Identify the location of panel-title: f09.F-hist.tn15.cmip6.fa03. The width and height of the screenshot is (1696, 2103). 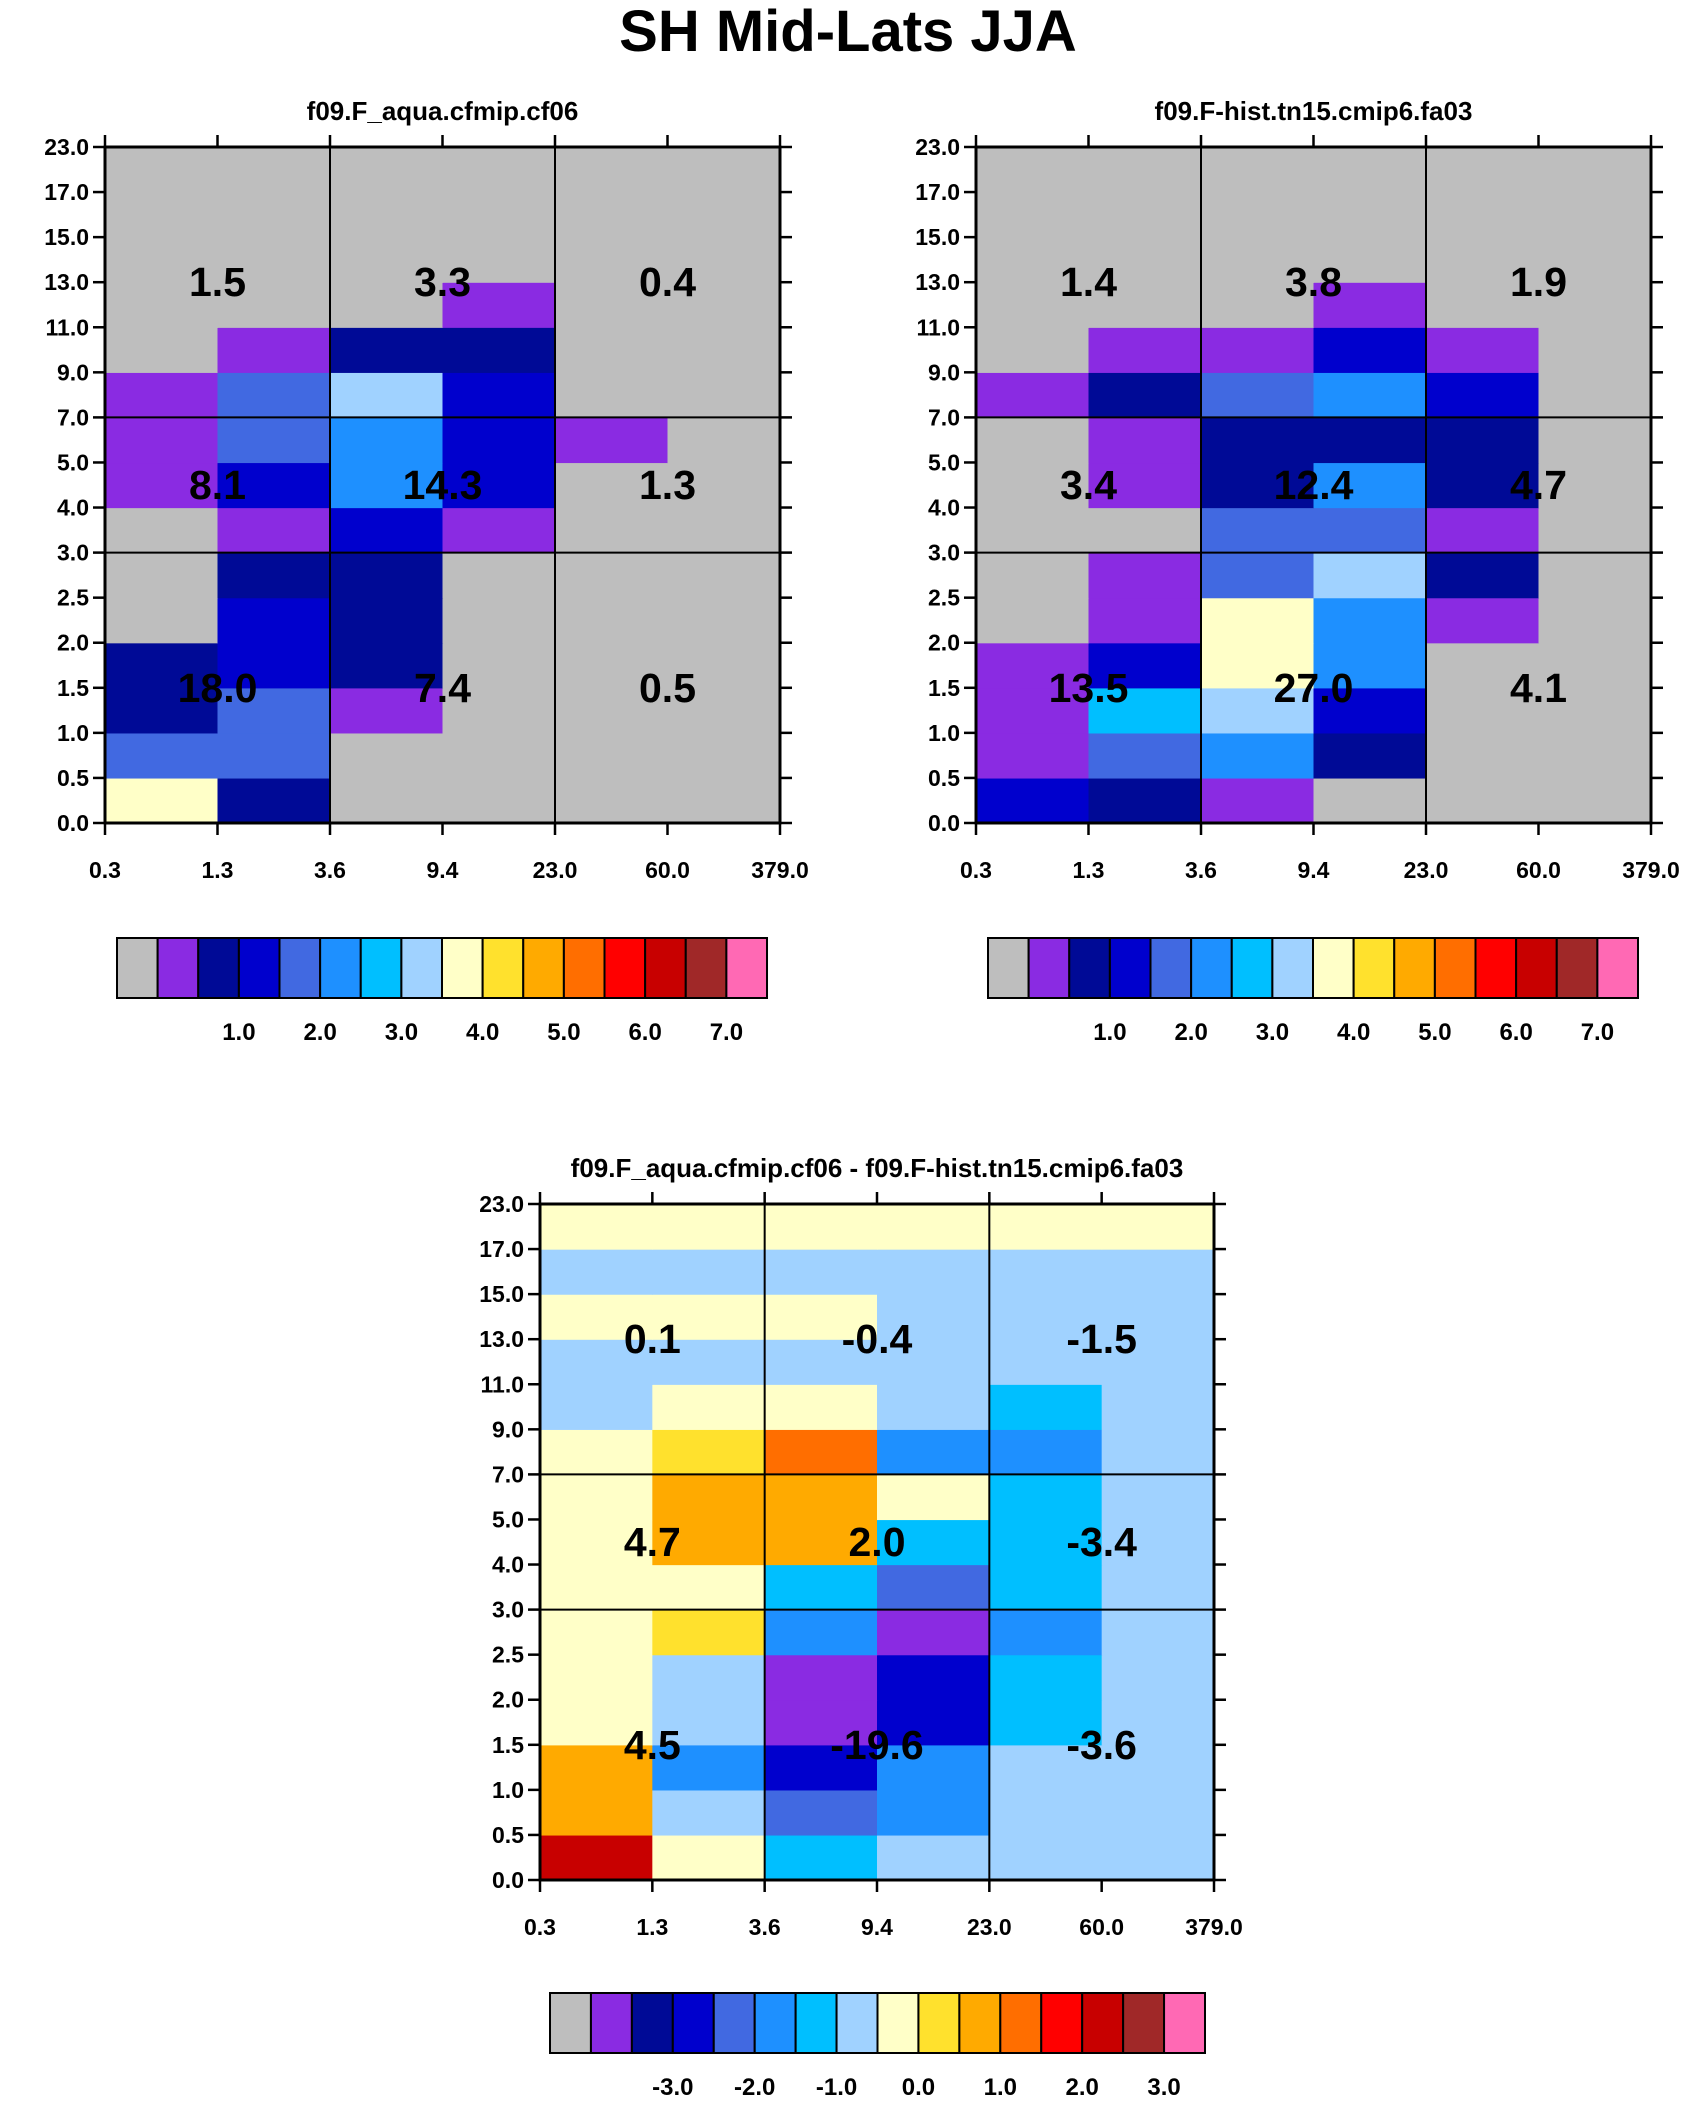
(1314, 111).